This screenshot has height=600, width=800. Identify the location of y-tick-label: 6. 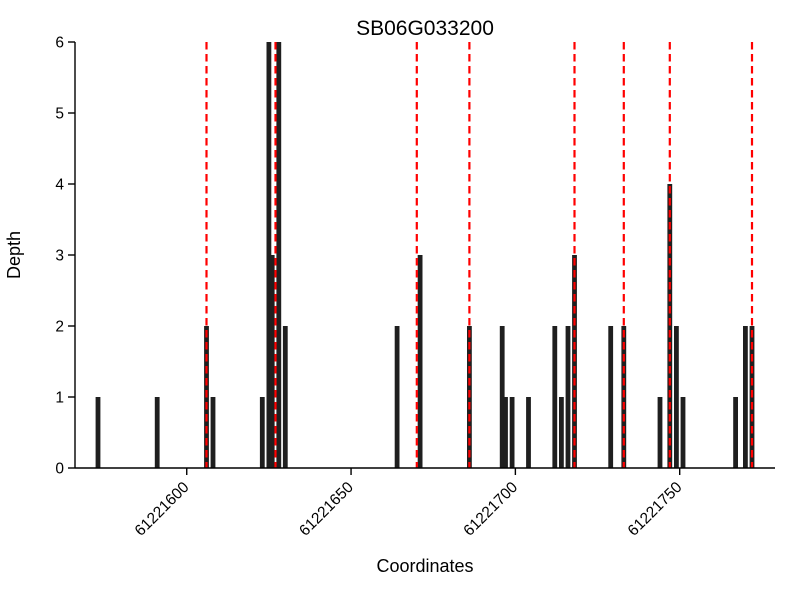
(59, 43).